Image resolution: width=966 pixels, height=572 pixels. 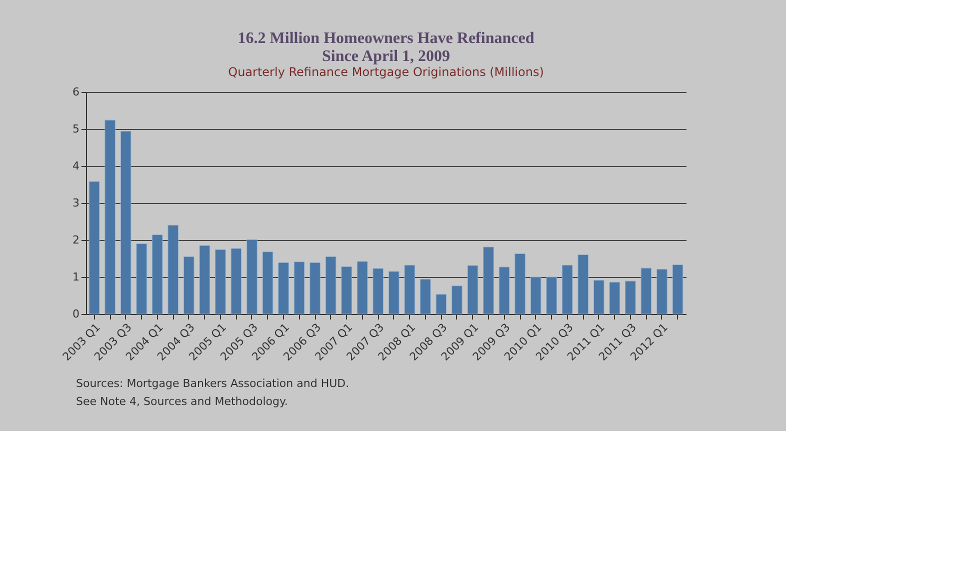 What do you see at coordinates (76, 129) in the screenshot?
I see `y-tick-label: 5` at bounding box center [76, 129].